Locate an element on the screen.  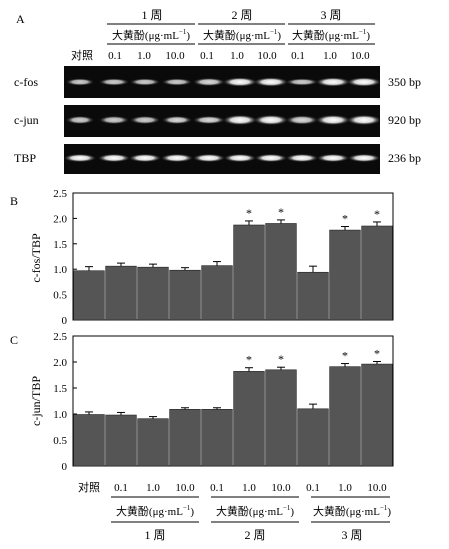
gel-row-c-fos: c-fos 350 bp is located at coordinates (217, 82).